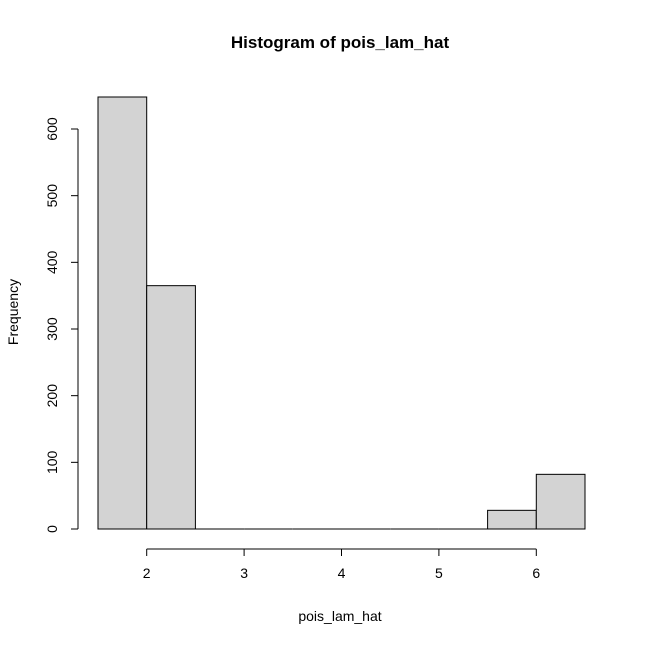 This screenshot has width=645, height=645. What do you see at coordinates (342, 573) in the screenshot?
I see `x-tick-label-4: 4` at bounding box center [342, 573].